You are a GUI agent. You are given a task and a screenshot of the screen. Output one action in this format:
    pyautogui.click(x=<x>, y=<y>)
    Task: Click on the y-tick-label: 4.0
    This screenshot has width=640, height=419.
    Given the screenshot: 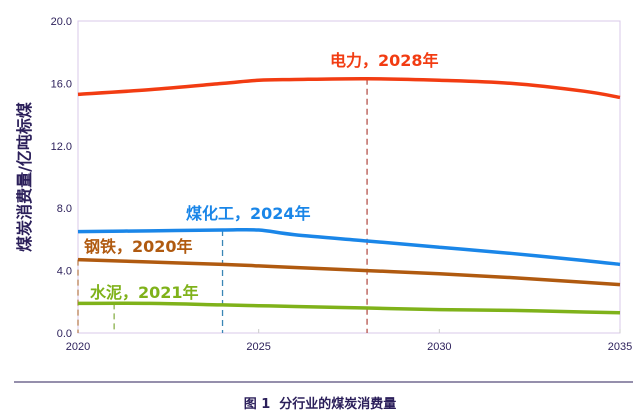 What is the action you would take?
    pyautogui.click(x=64, y=272)
    